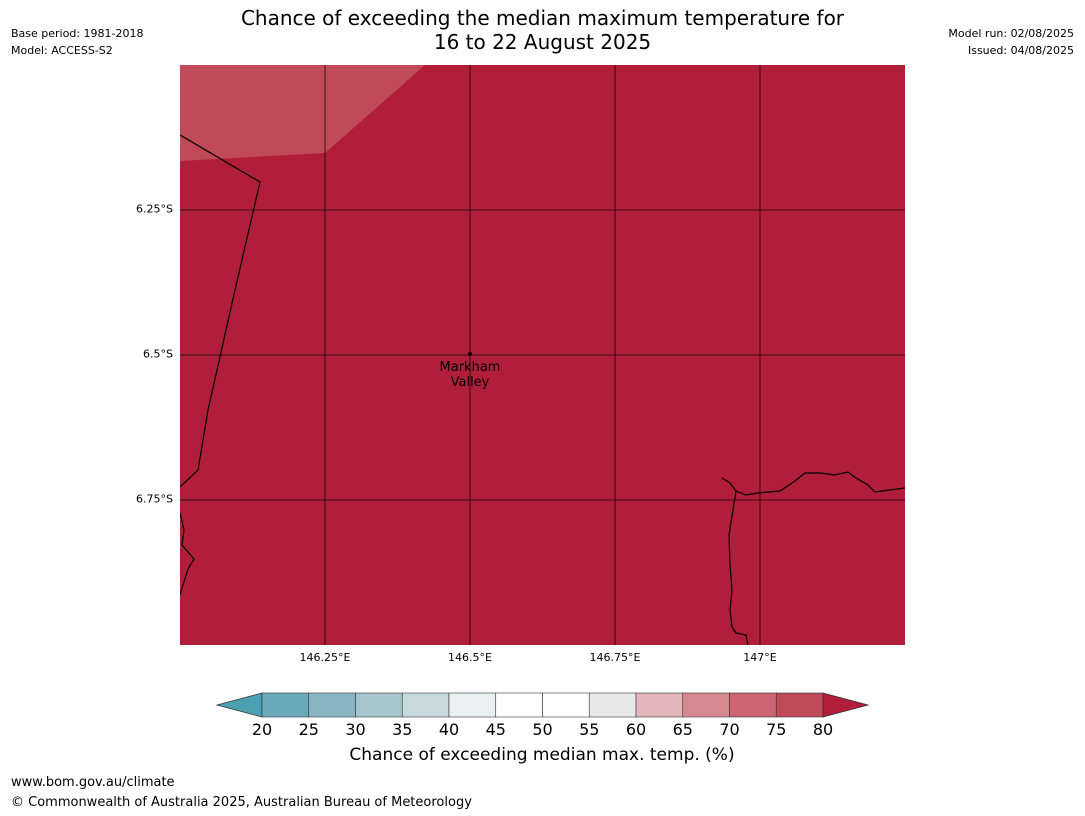 This screenshot has width=1085, height=816. I want to click on colorbar-tick-label: 25, so click(308, 729).